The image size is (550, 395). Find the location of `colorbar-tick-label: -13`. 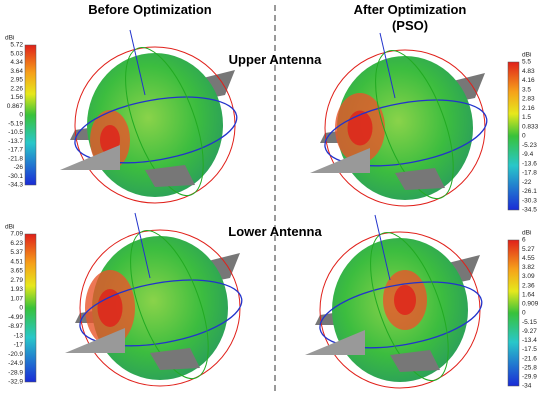

colorbar-tick-label: -13 is located at coordinates (19, 335).